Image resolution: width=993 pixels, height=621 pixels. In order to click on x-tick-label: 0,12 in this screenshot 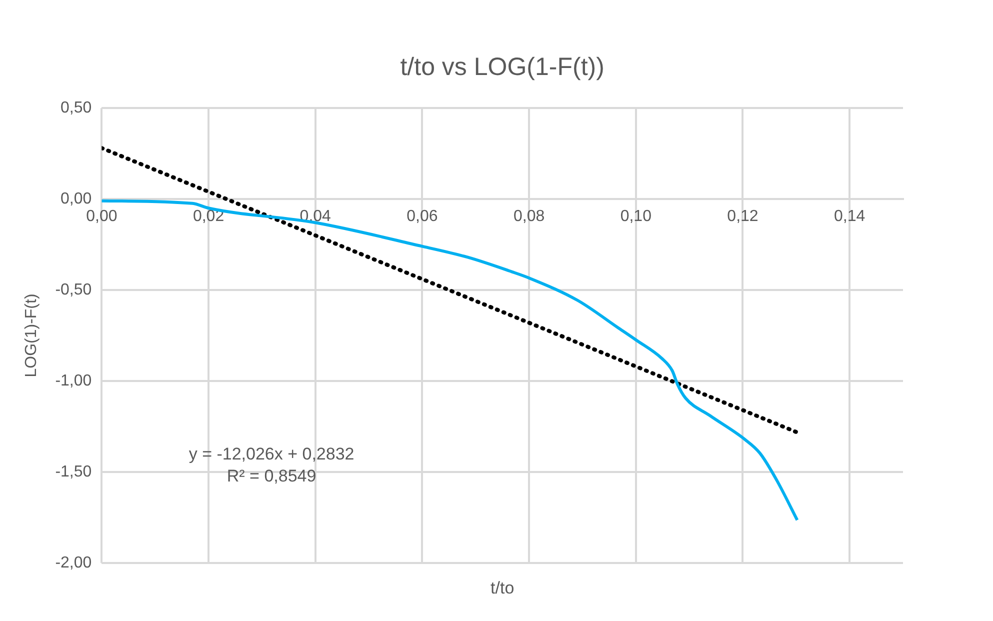, I will do `click(742, 217)`.